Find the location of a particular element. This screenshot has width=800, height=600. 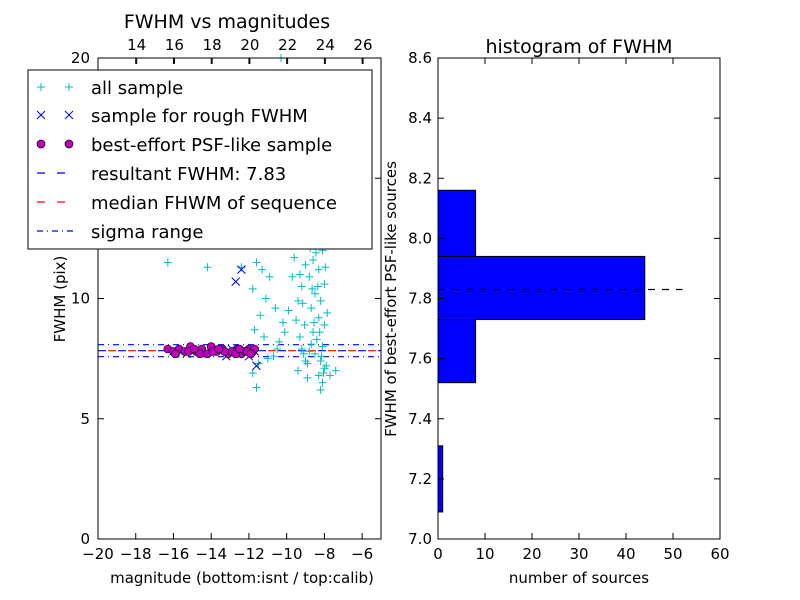

x-tick-label: 30 is located at coordinates (578, 554).